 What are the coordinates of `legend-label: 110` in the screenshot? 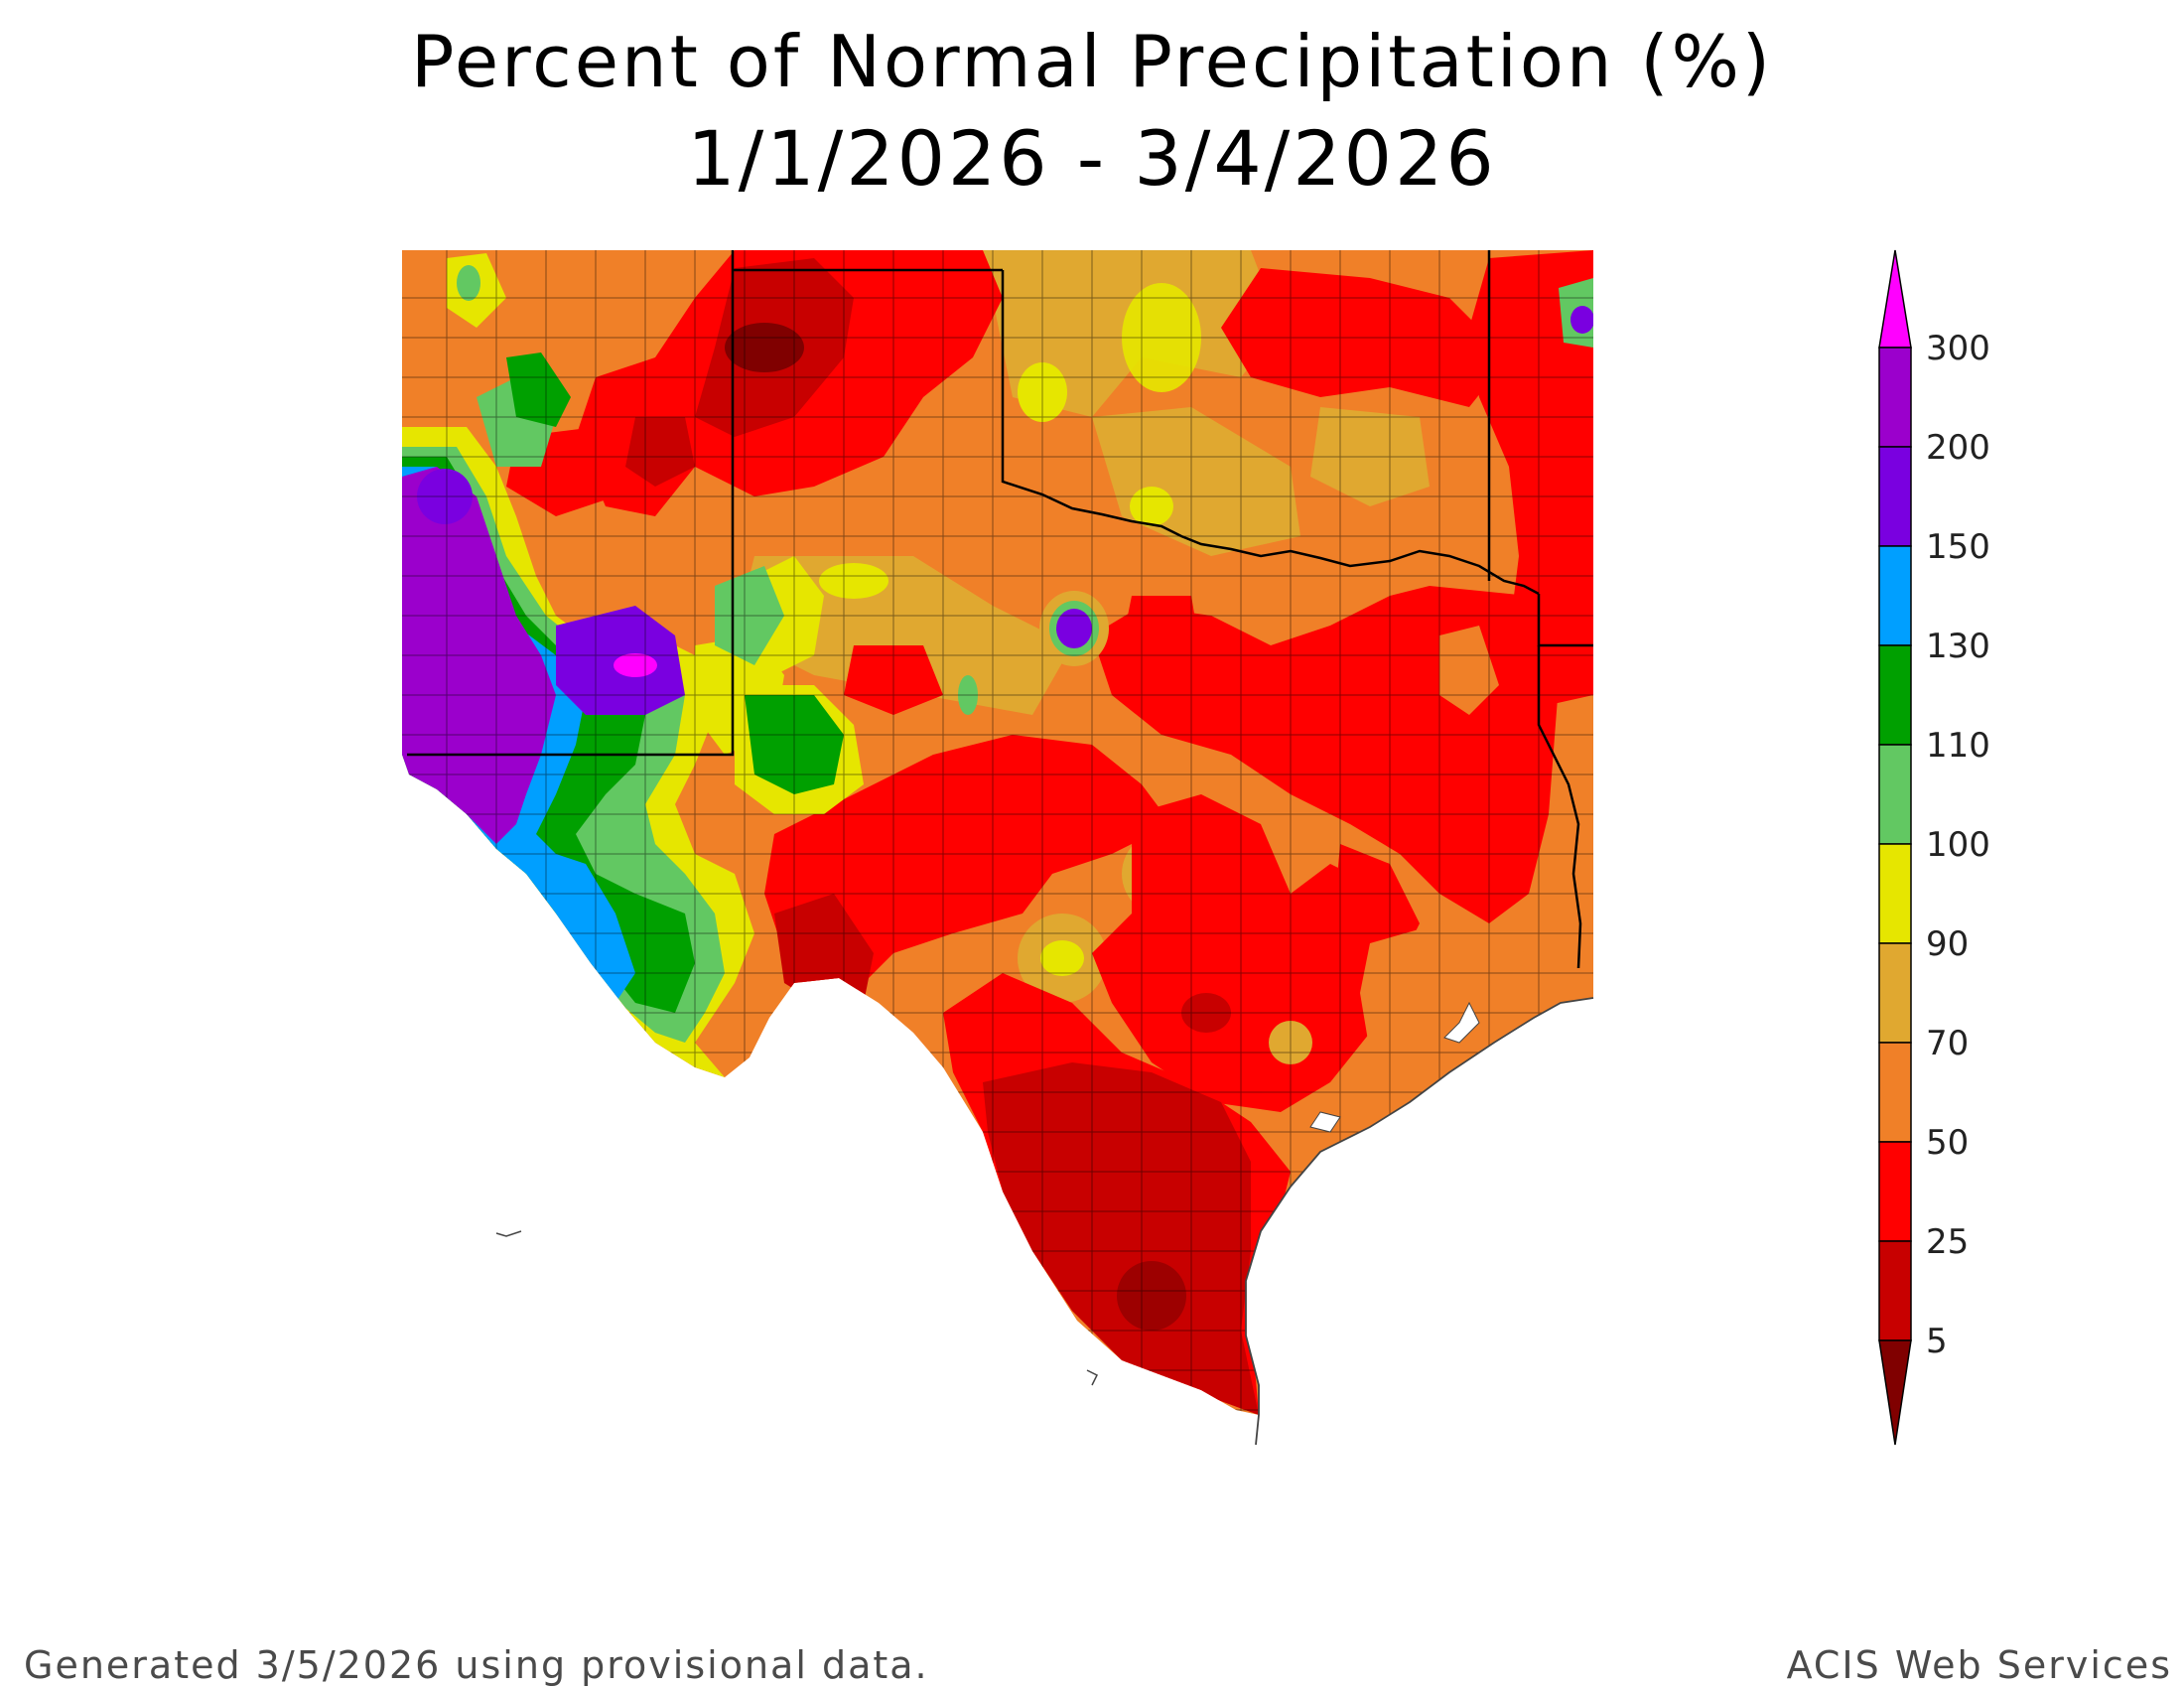 It's located at (1958, 746).